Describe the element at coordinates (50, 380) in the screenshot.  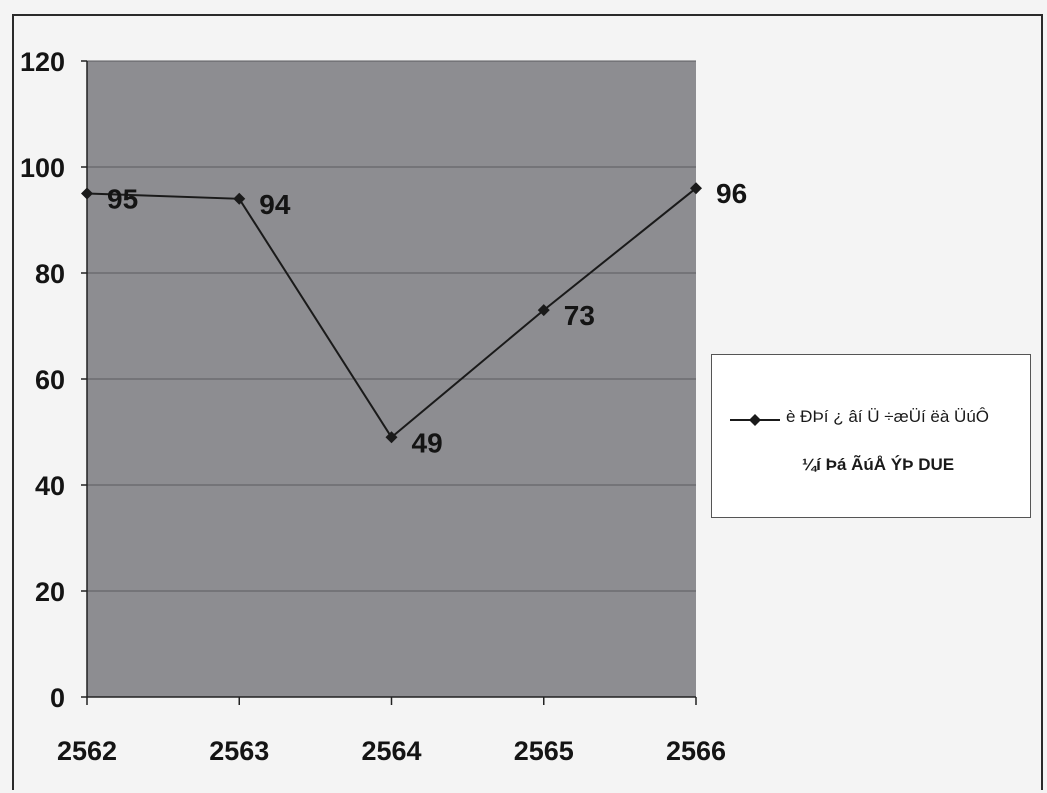
I see `y-tick-label-60: 60` at that location.